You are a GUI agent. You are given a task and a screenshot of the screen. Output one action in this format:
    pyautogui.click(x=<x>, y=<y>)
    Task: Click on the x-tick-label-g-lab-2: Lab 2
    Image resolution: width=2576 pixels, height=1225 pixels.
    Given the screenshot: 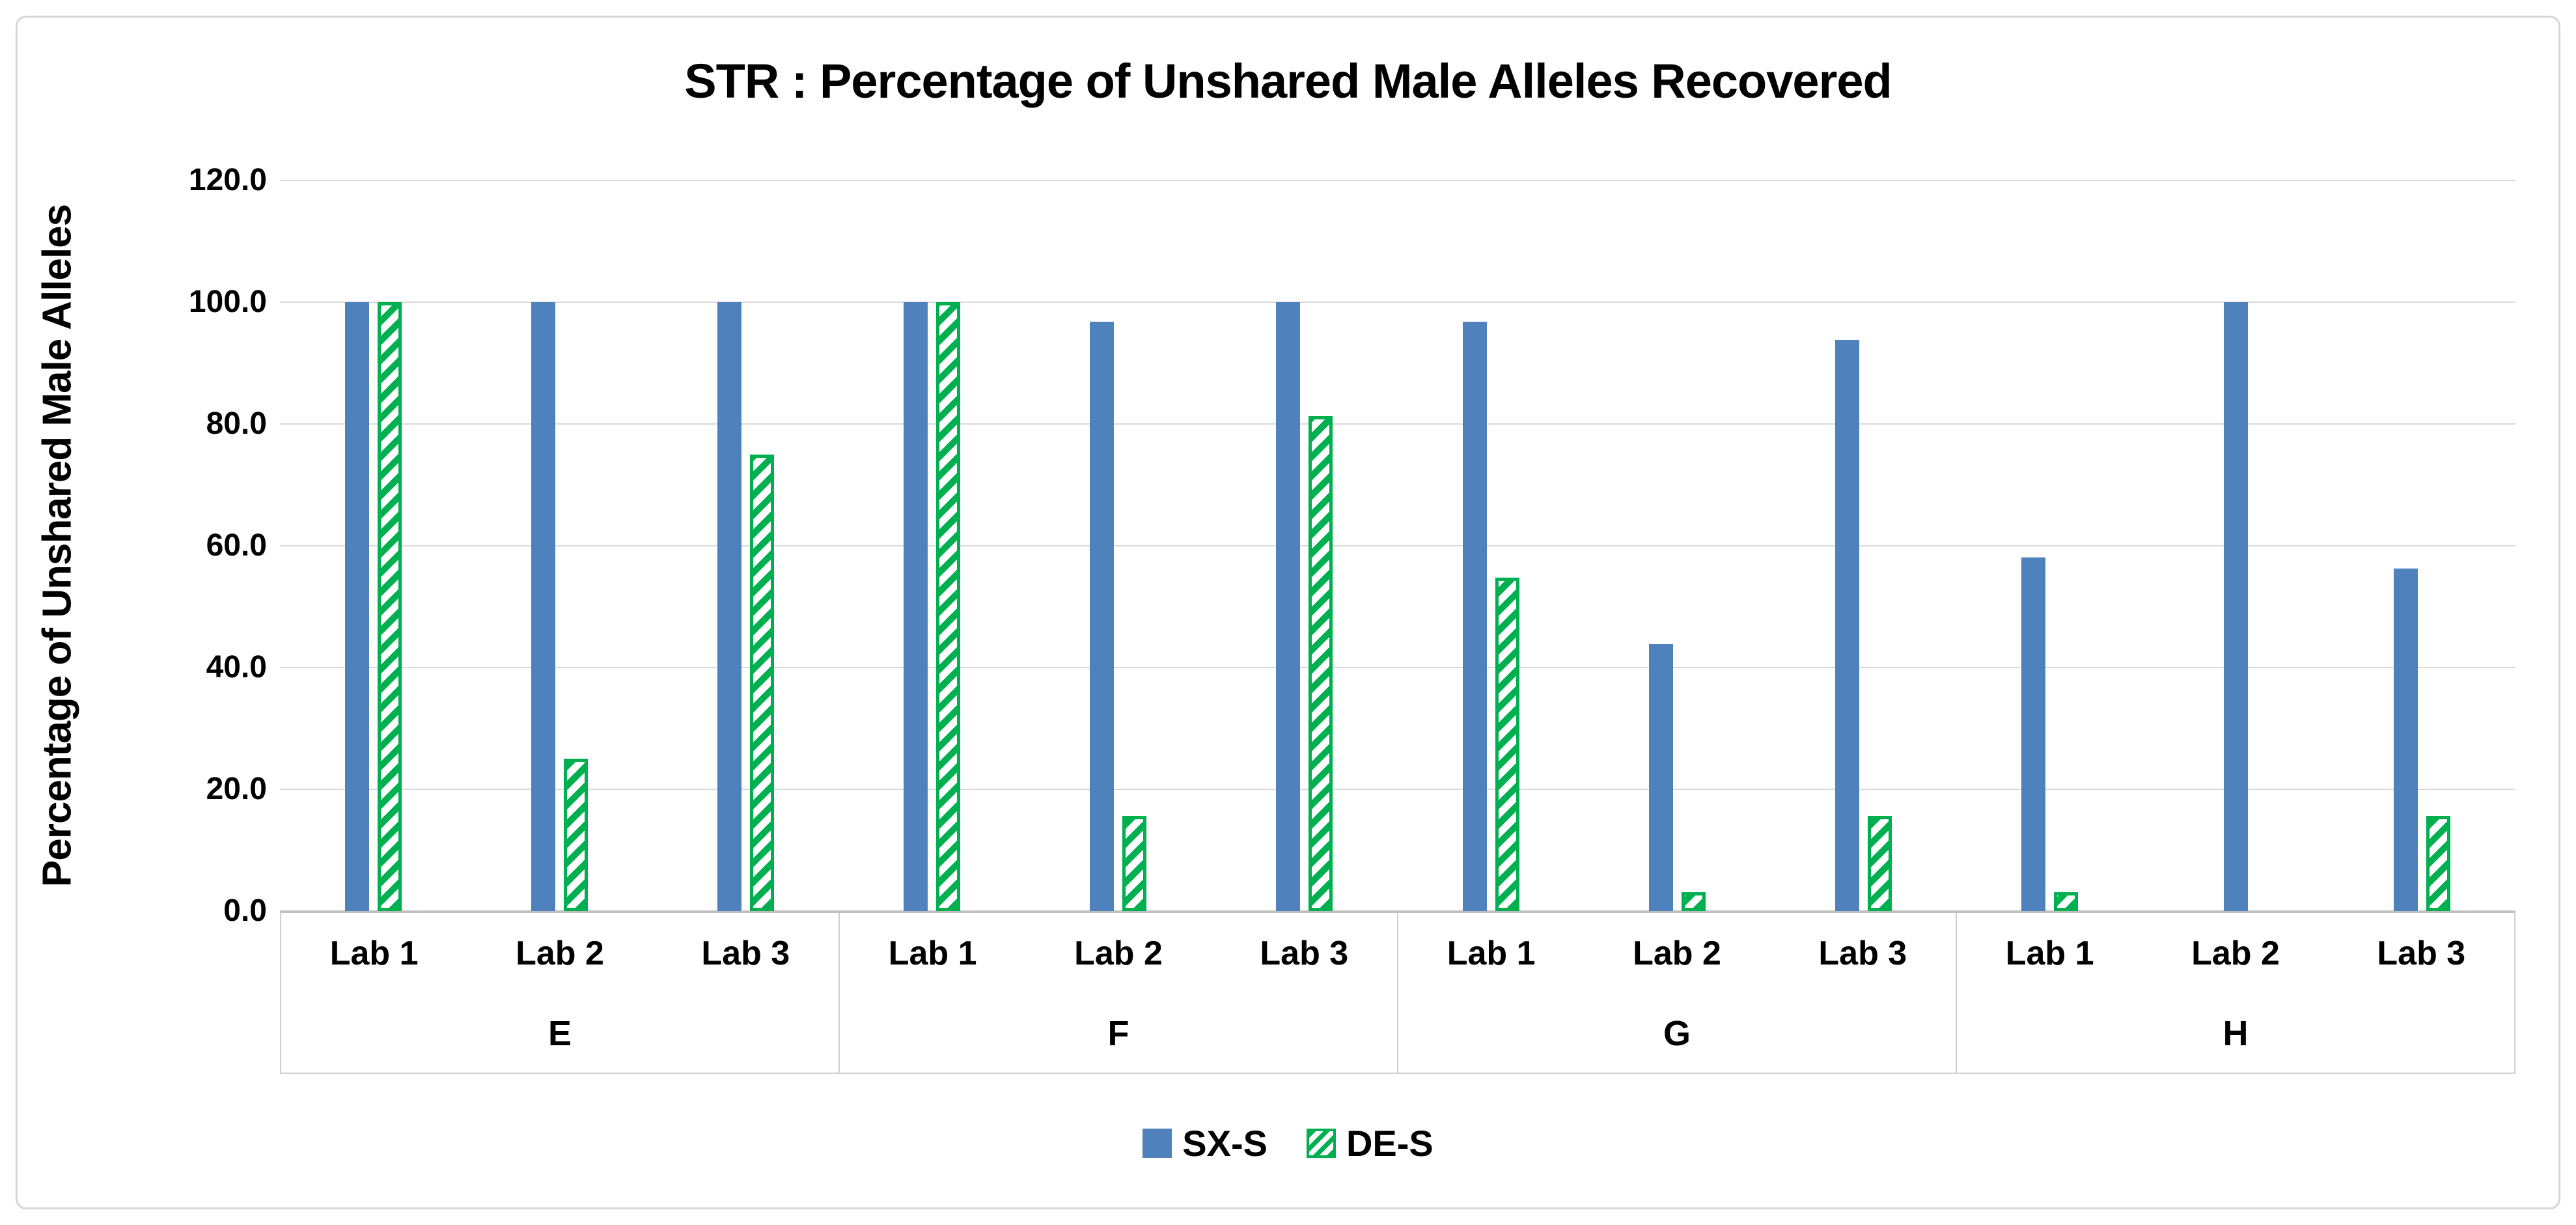 What is the action you would take?
    pyautogui.click(x=1677, y=953)
    